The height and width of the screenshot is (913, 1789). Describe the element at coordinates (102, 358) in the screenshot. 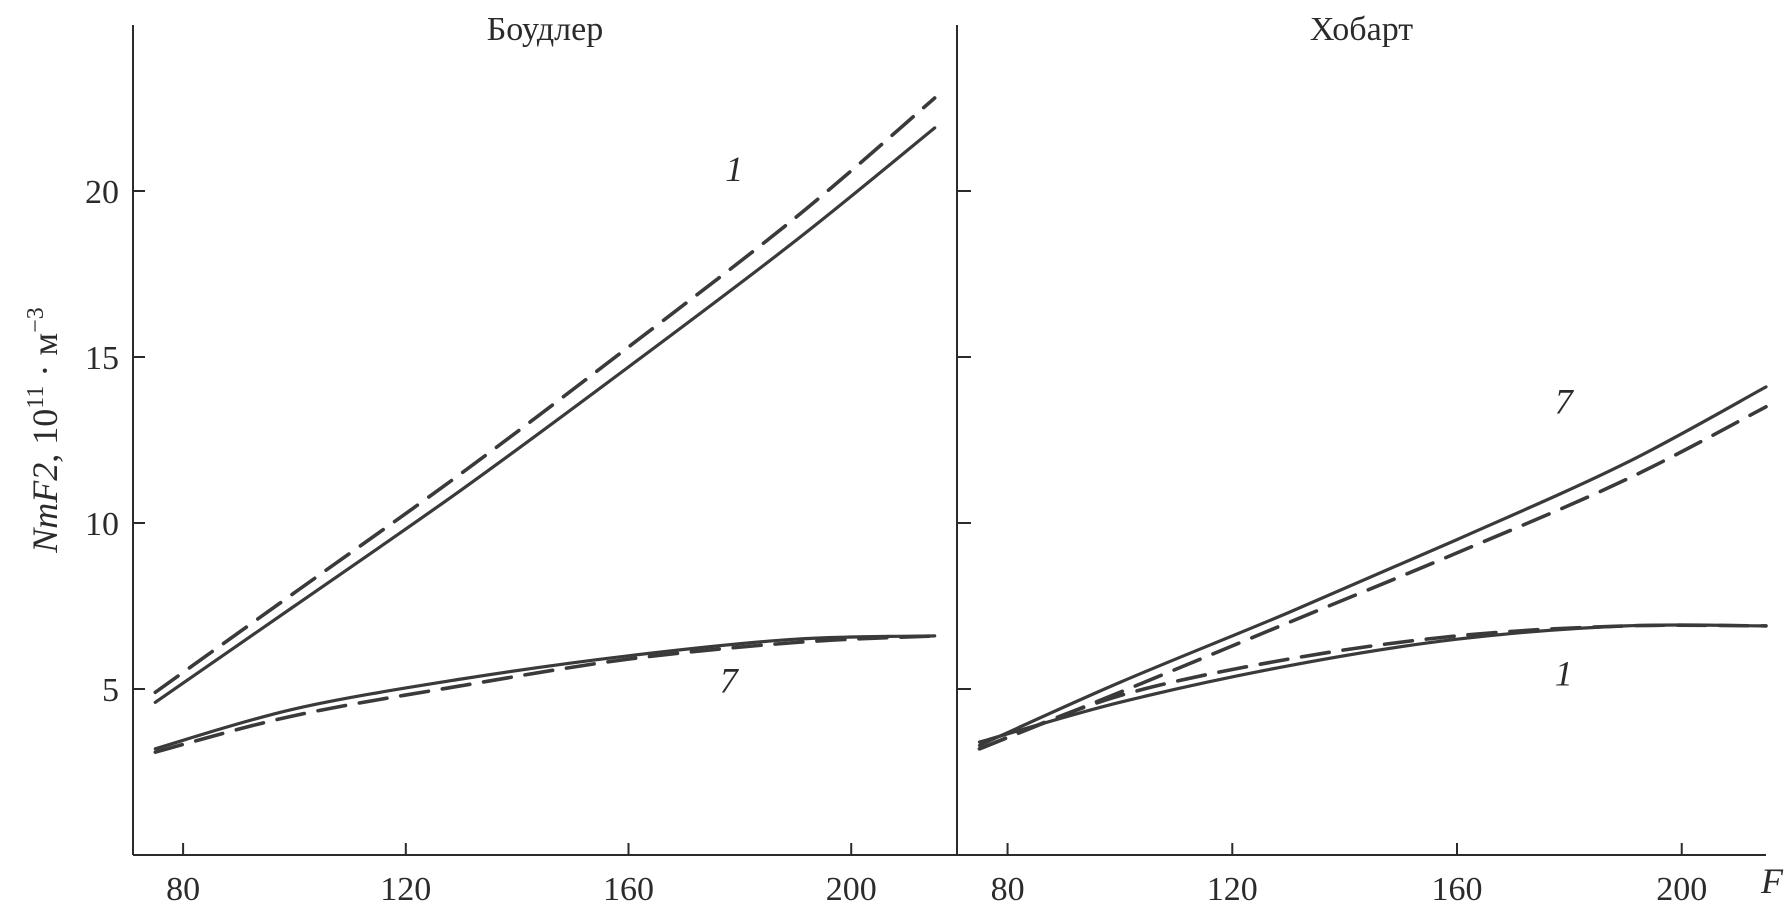

I see `y-tick-label-15: 15` at that location.